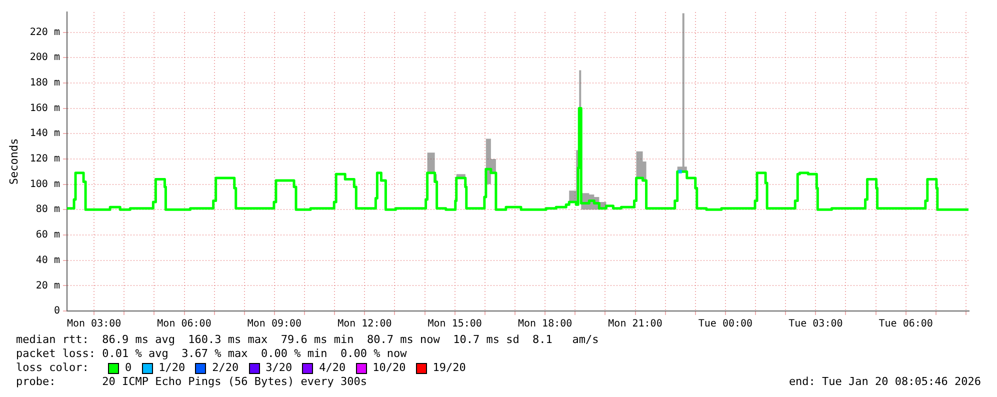  I want to click on legend-label: 10/20, so click(389, 368).